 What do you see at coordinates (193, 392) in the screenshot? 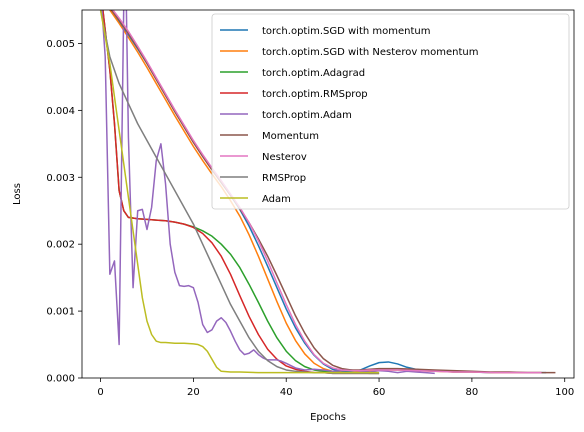
I see `x-tick-label: 20` at bounding box center [193, 392].